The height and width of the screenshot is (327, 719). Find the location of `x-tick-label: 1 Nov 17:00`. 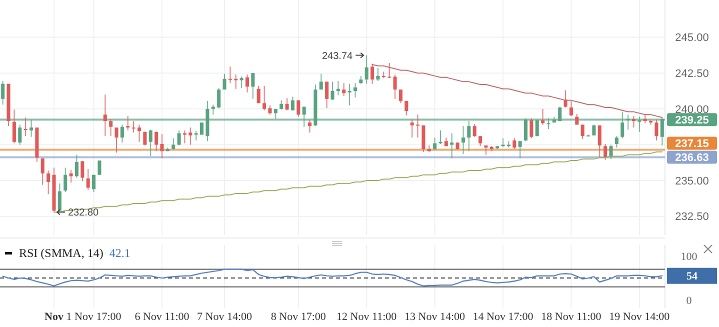

x-tick-label: 1 Nov 17:00 is located at coordinates (94, 317).